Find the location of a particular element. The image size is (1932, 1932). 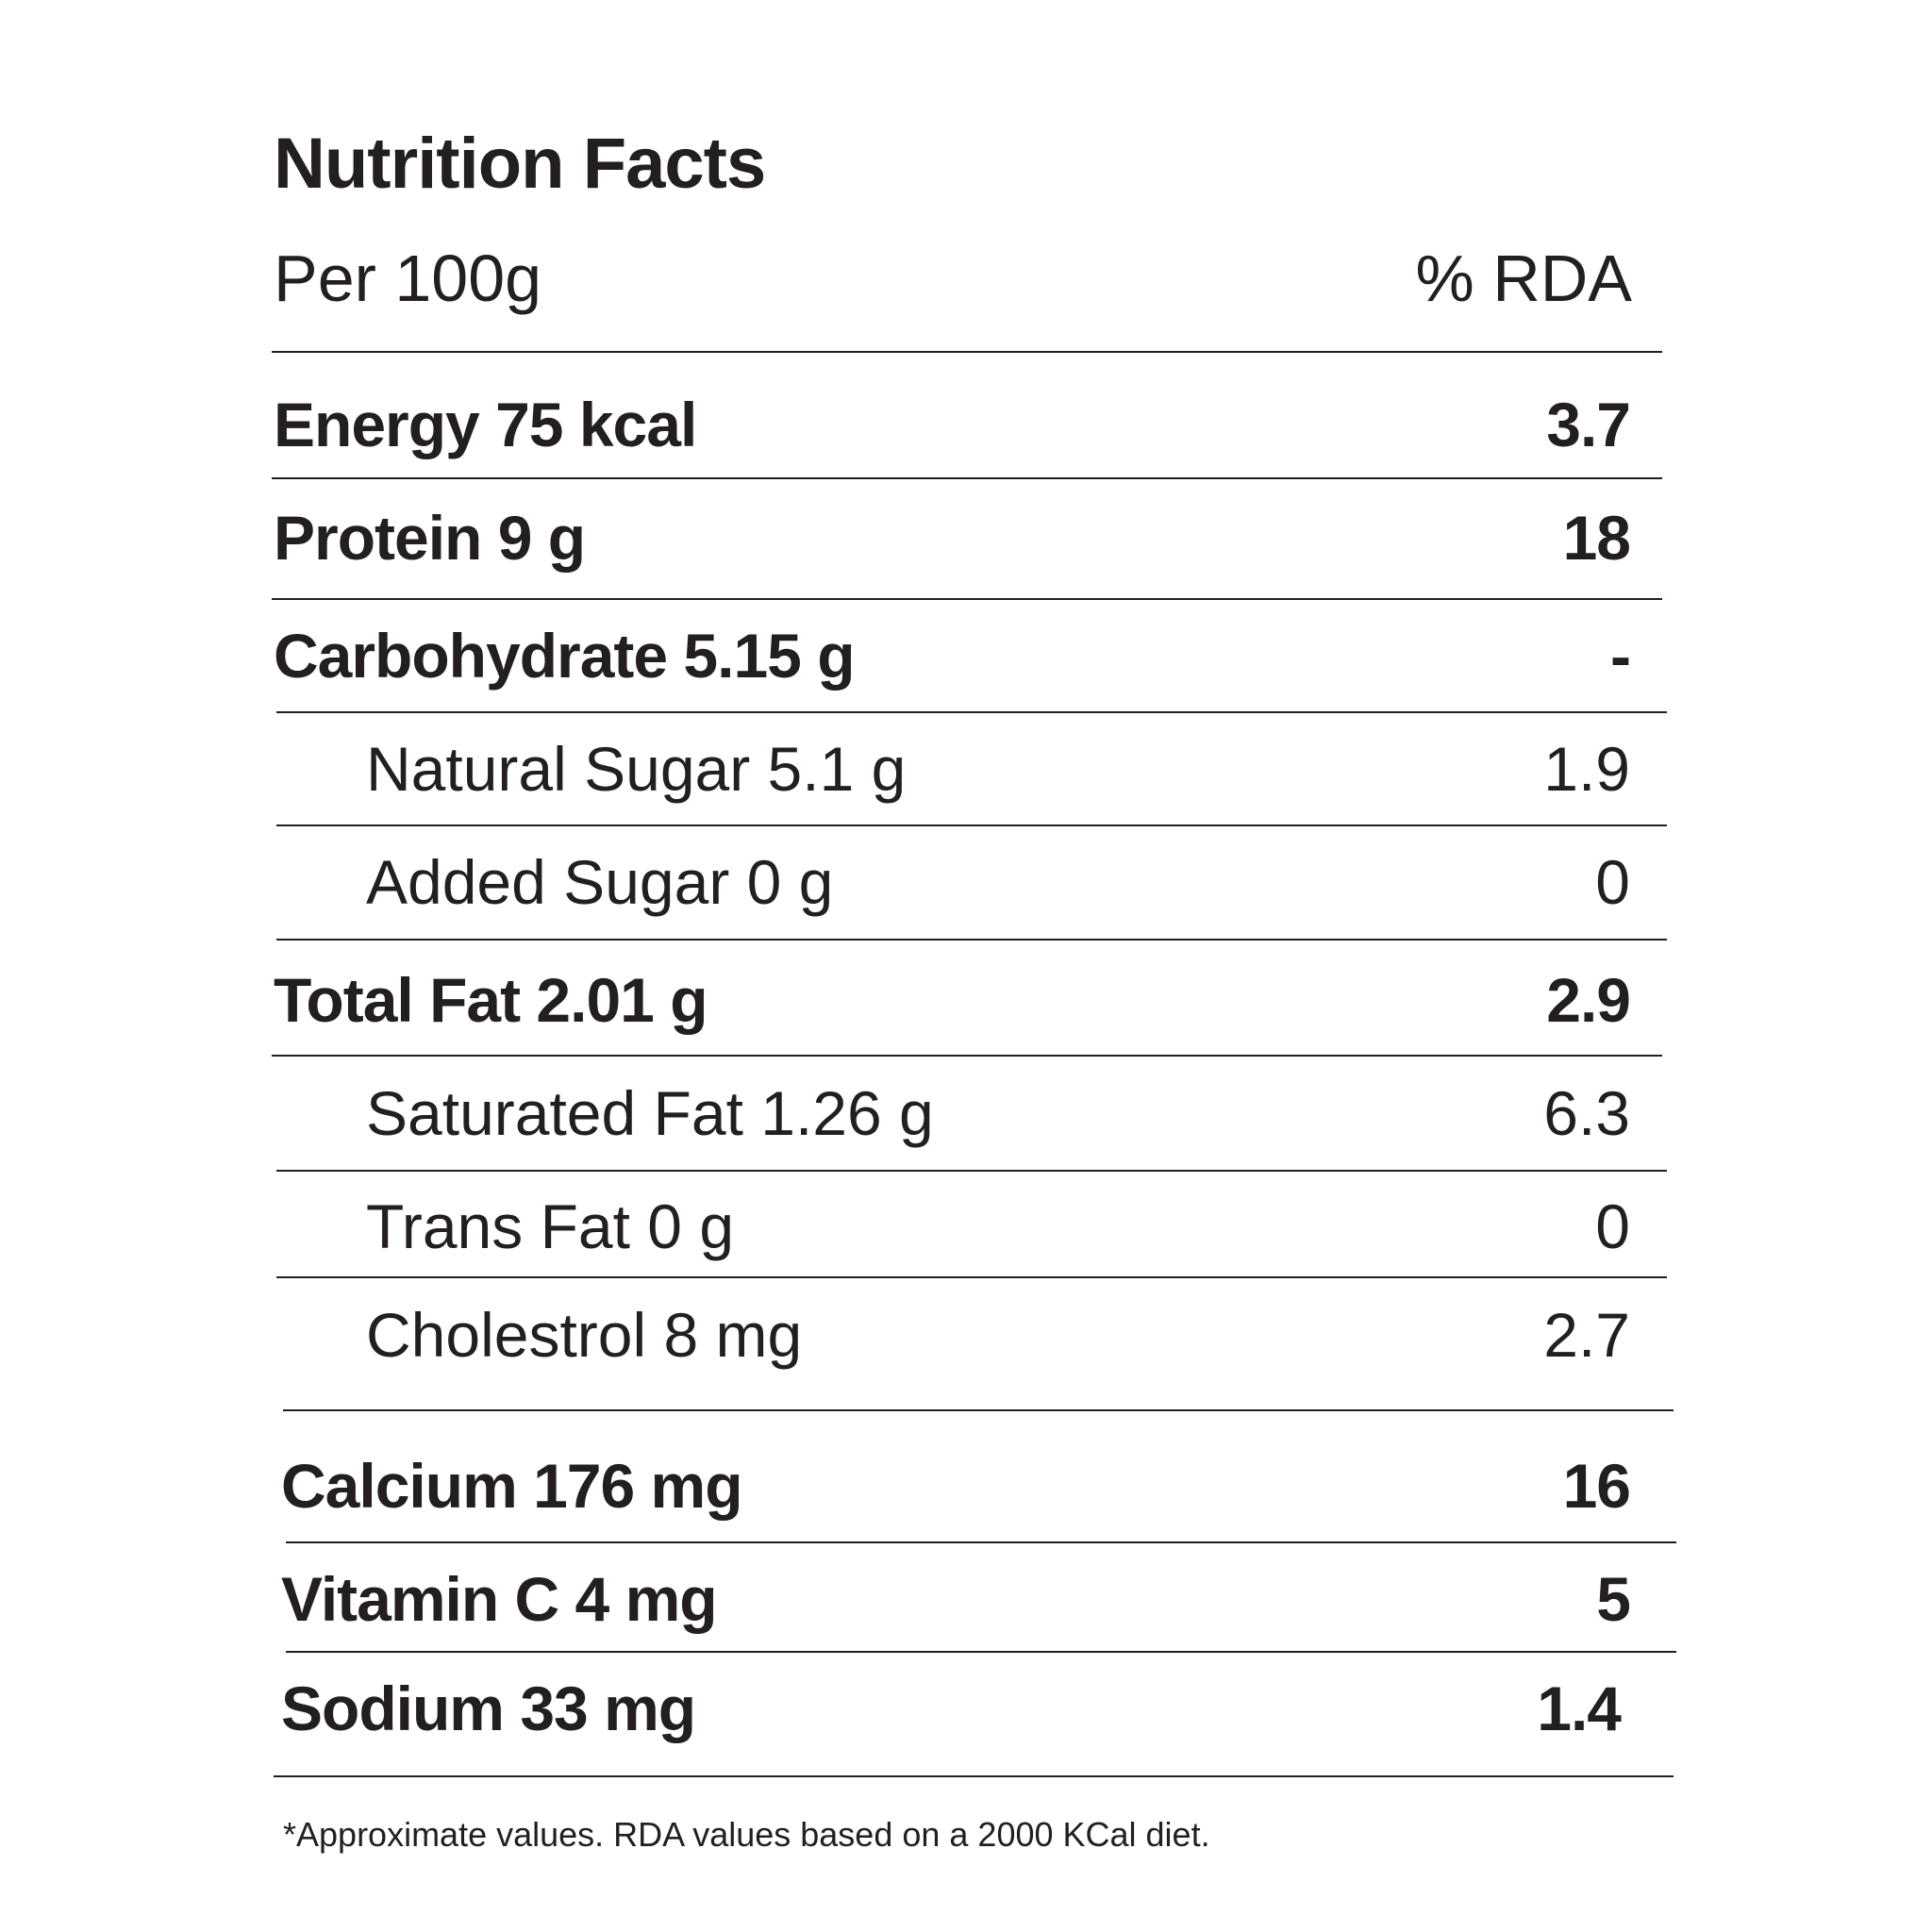

nutrient-row-added-sugar: Added Sugar 0 g 0 is located at coordinates (952, 882).